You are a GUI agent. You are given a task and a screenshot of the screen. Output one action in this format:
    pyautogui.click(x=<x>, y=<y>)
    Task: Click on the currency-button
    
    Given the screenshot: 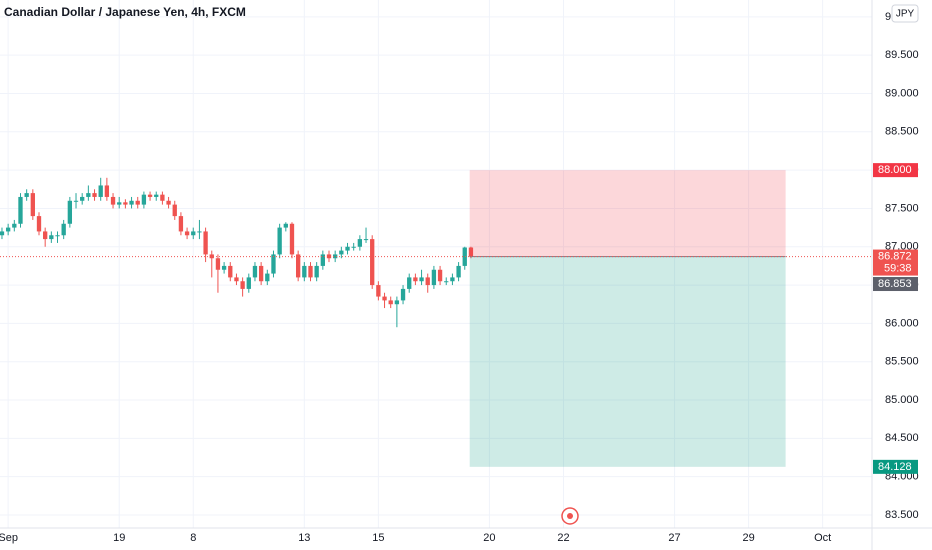 What is the action you would take?
    pyautogui.click(x=905, y=13)
    